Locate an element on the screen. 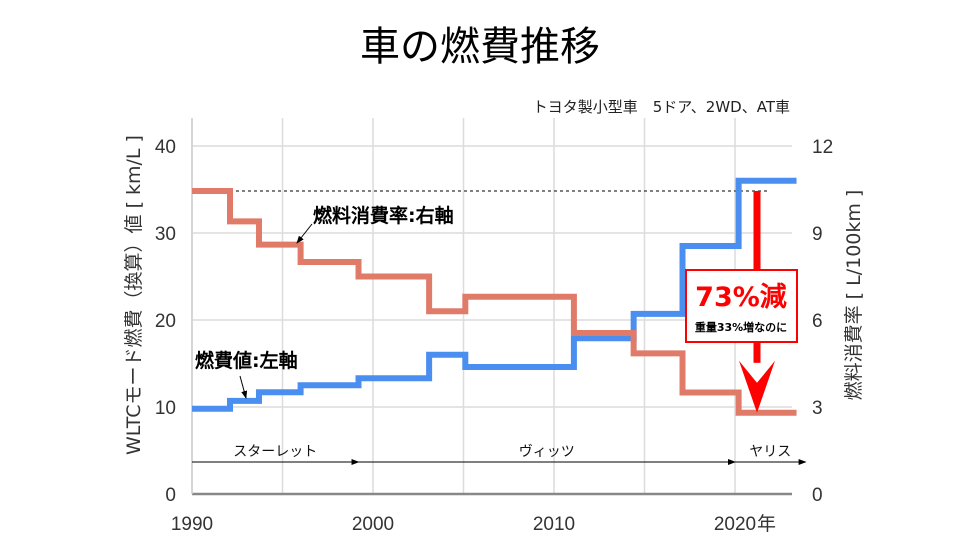  x-axis-unit: 年 is located at coordinates (766, 524).